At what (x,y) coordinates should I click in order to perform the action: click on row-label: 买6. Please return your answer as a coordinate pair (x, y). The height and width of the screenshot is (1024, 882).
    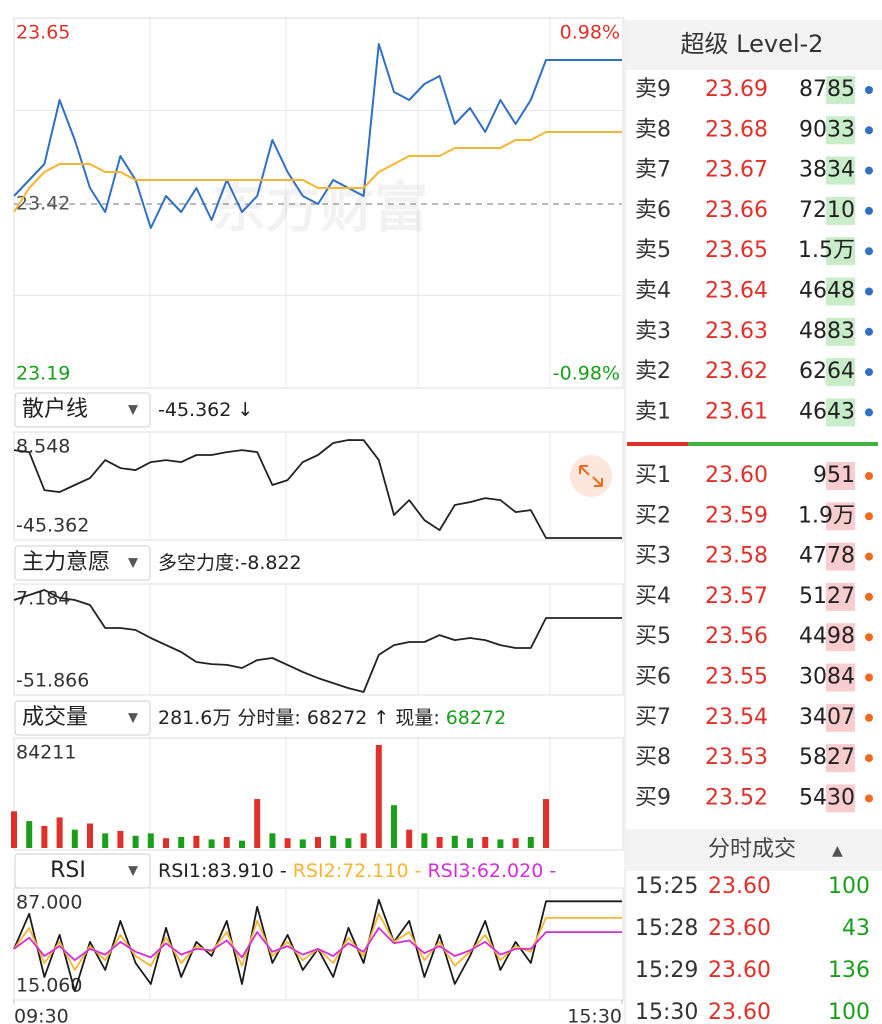
    Looking at the image, I should click on (653, 677).